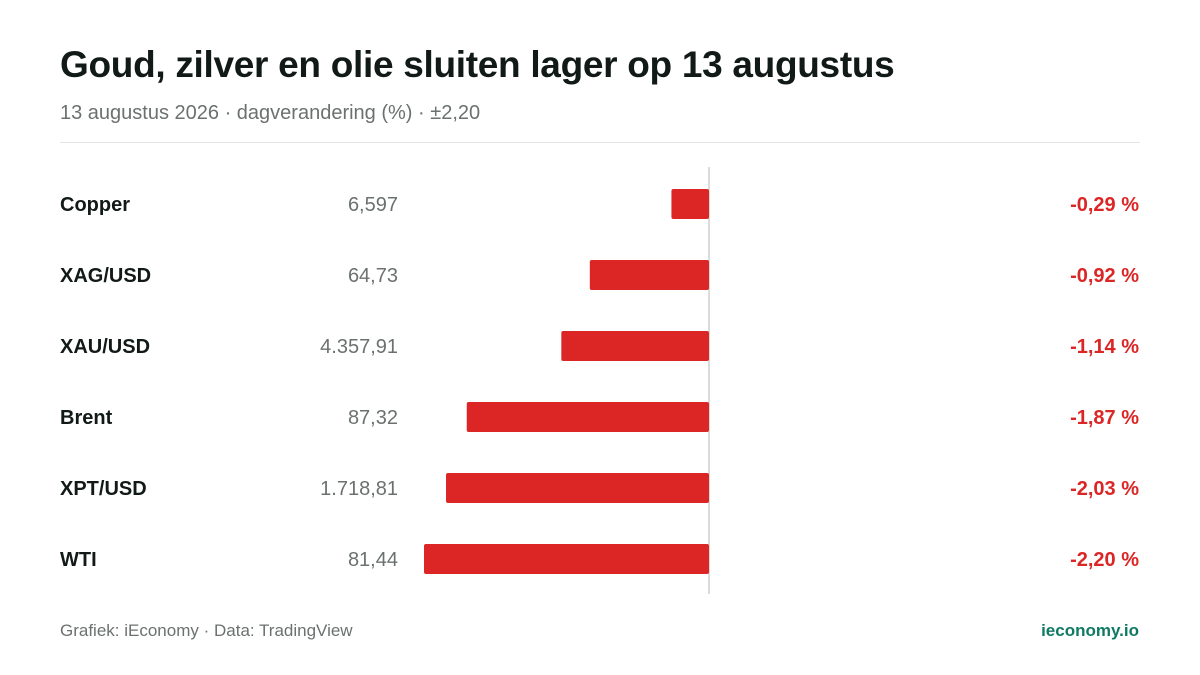  I want to click on category-label: XAG/USD, so click(105, 276).